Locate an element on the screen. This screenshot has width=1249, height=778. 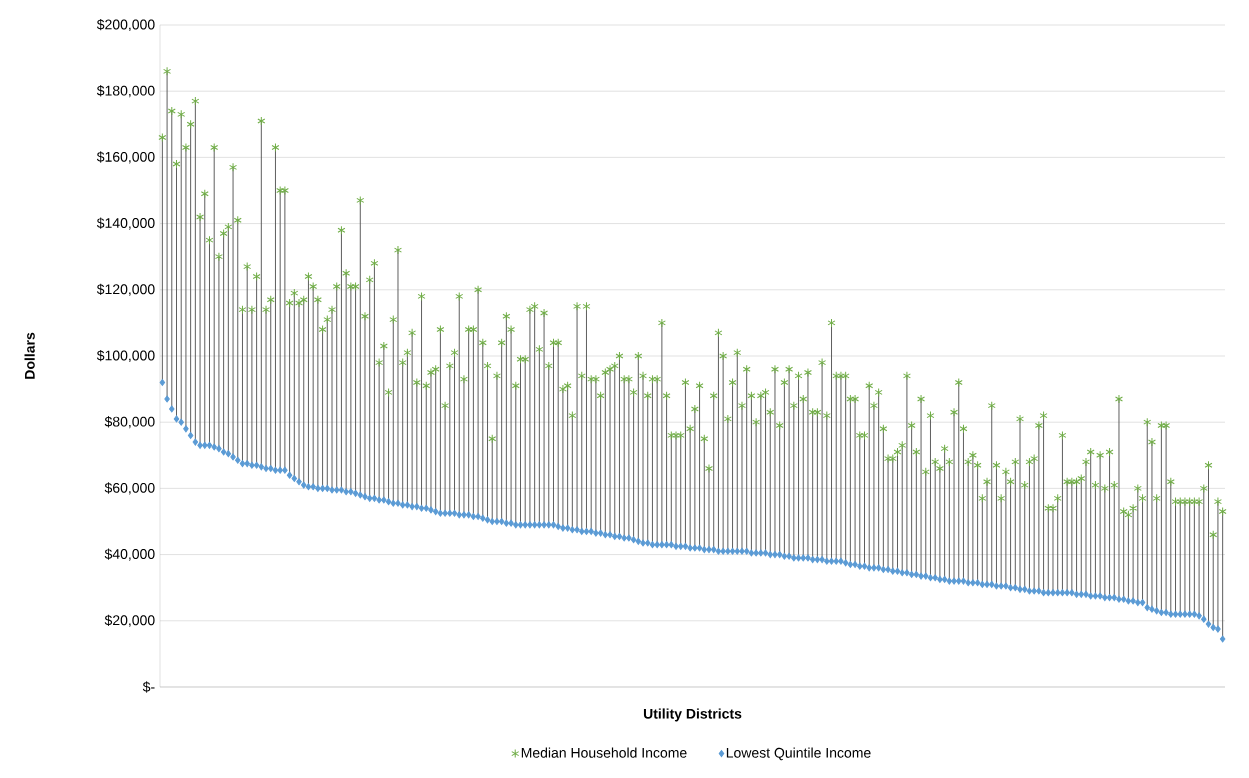
y-tick-label: $20,000 is located at coordinates (129, 620).